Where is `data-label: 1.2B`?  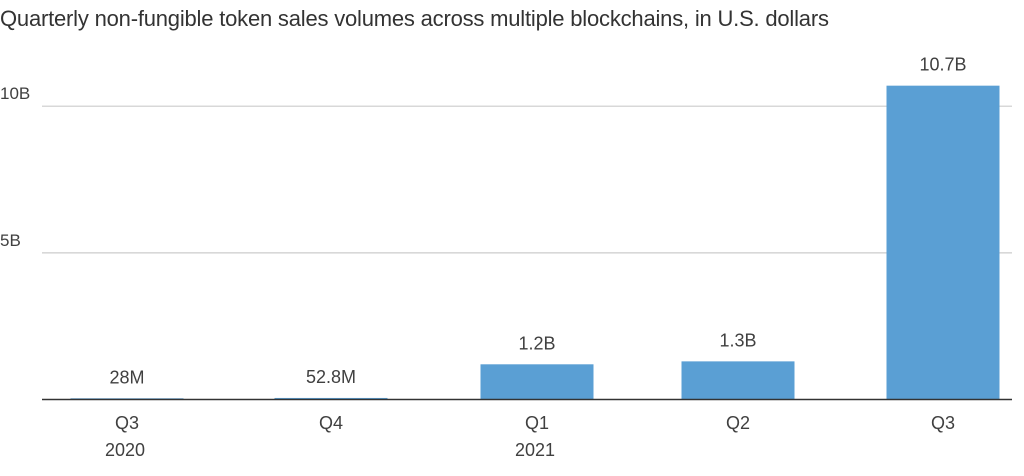 data-label: 1.2B is located at coordinates (536, 343).